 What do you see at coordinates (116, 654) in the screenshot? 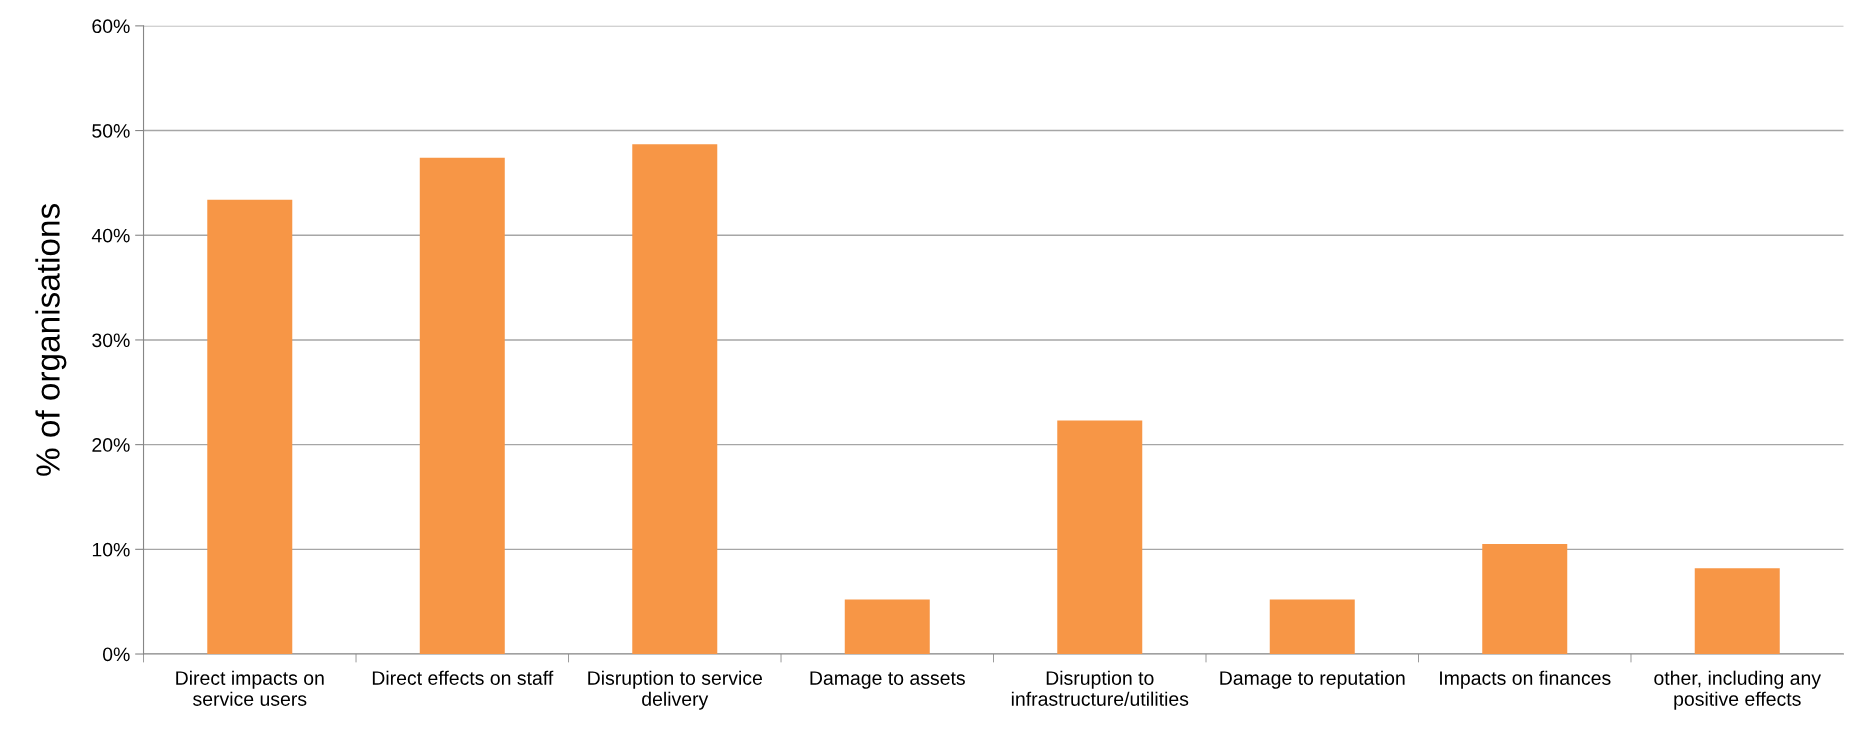
I see `y-tick-label: 0%` at bounding box center [116, 654].